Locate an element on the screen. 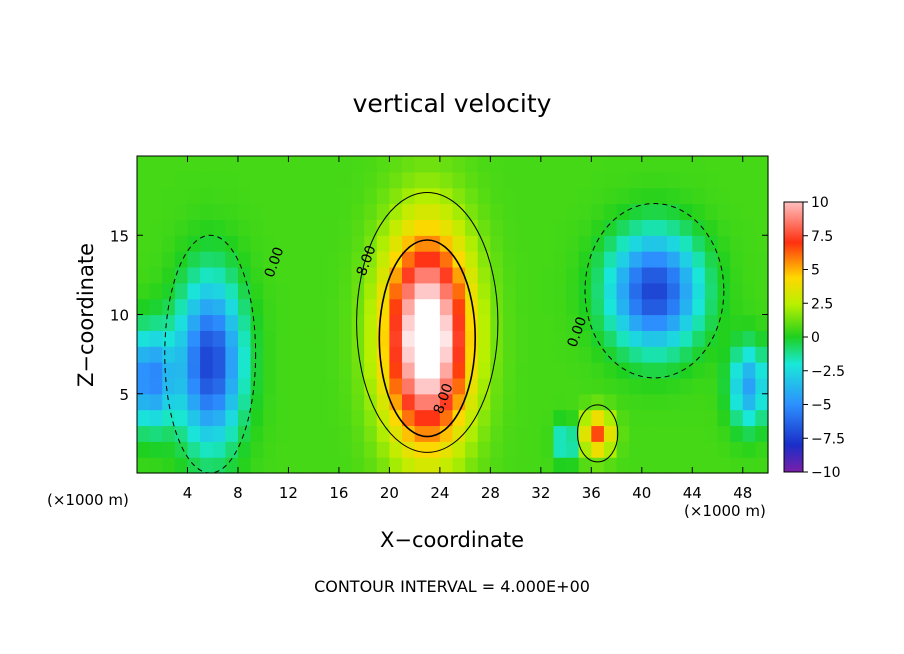  colorbar-ticks: 10 7.5 5 2.5 0 −2.5 −5 −7.5 −10 is located at coordinates (824, 338).